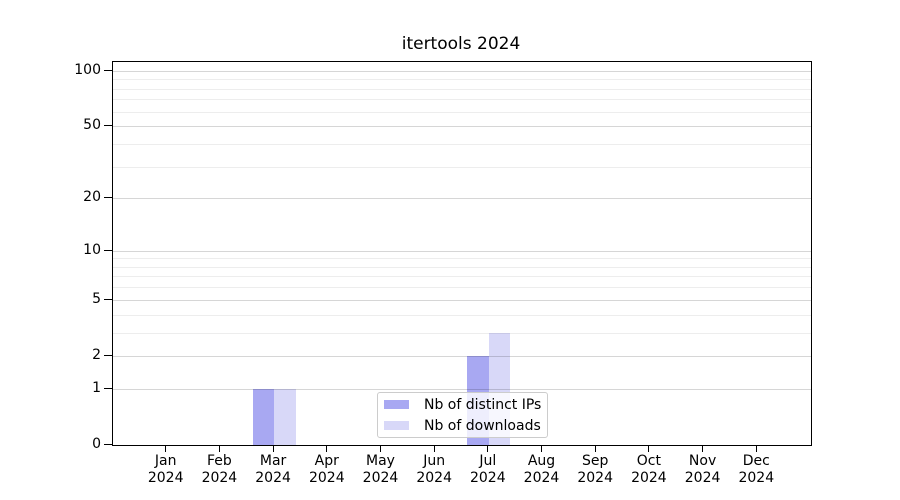 The height and width of the screenshot is (500, 900). I want to click on legend: Nb of distinct IPs Nb of downloads, so click(462, 415).